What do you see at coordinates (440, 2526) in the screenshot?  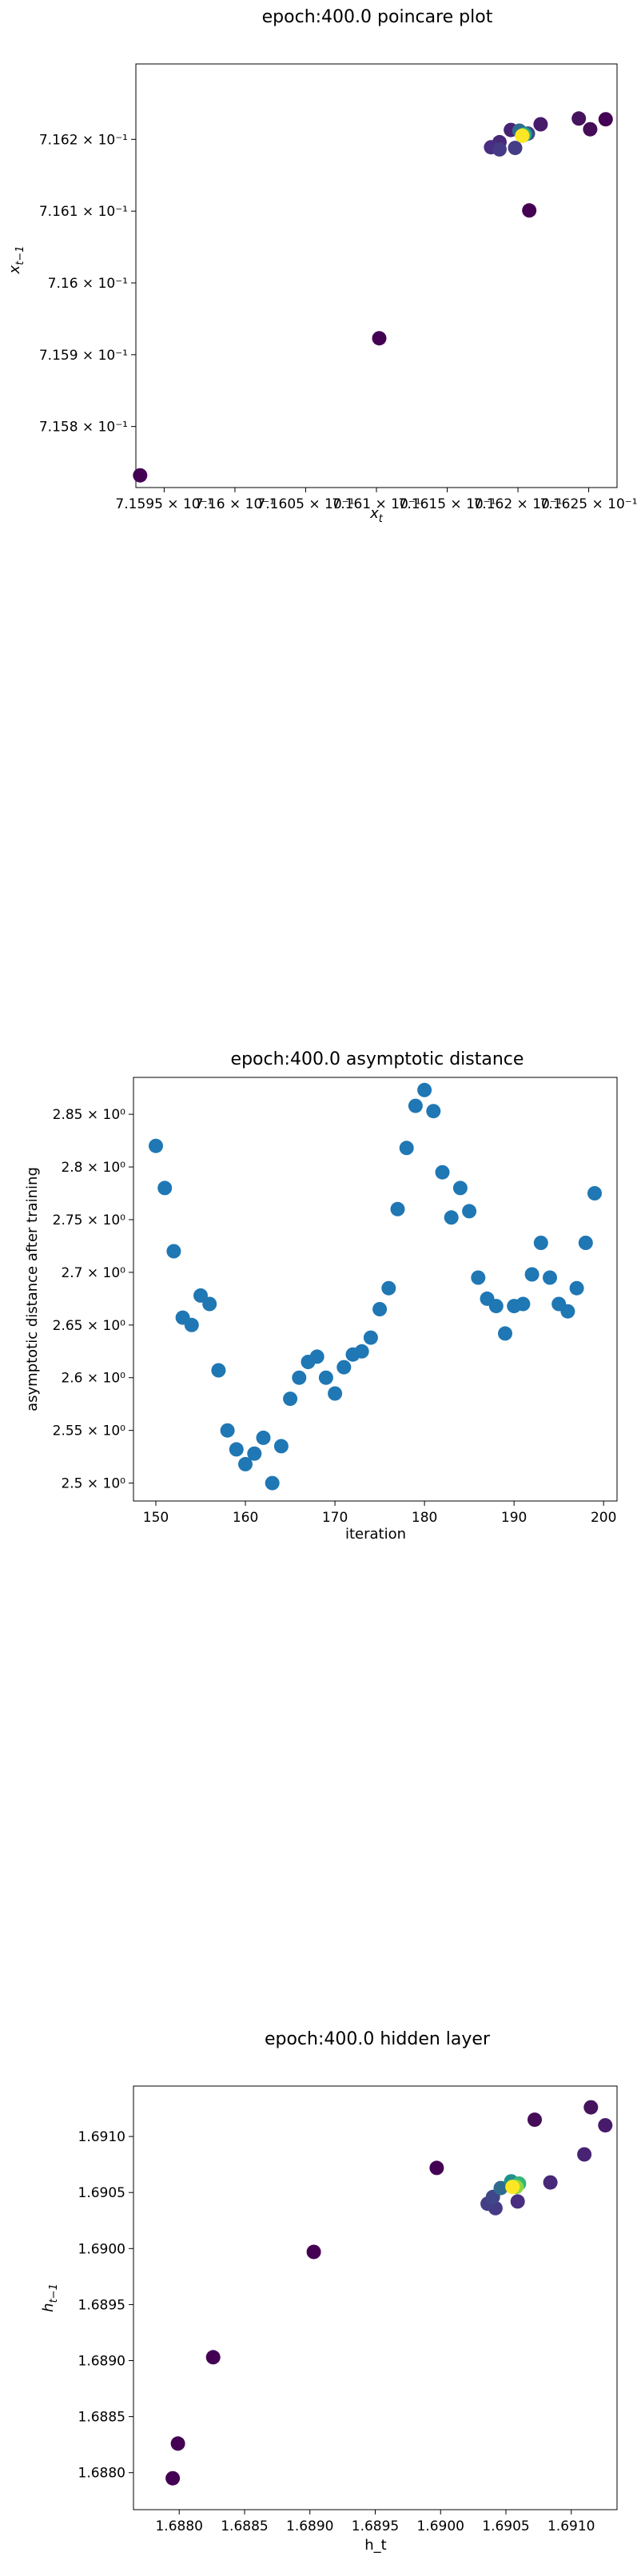 I see `x-tick-label: 1.6900` at bounding box center [440, 2526].